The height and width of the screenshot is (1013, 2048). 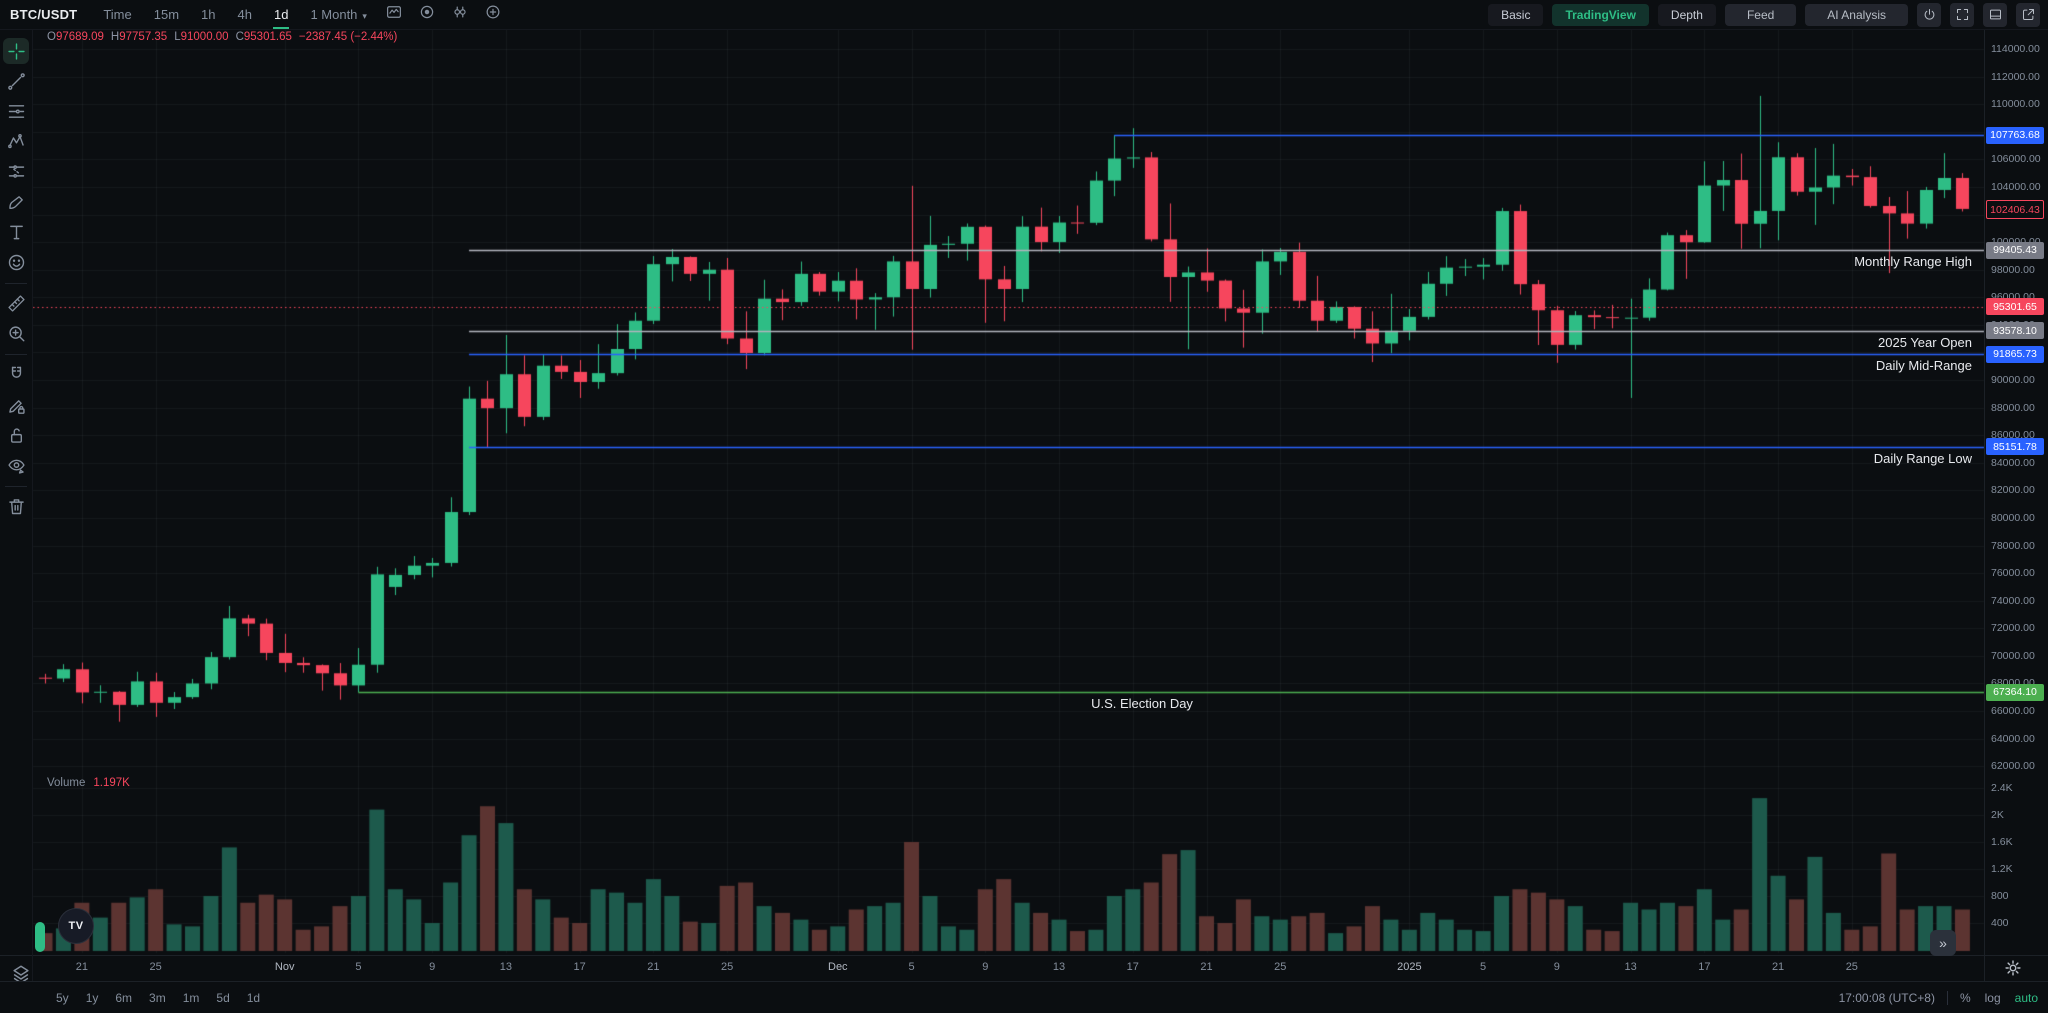 What do you see at coordinates (2013, 490) in the screenshot?
I see `price-tick: 82000.00` at bounding box center [2013, 490].